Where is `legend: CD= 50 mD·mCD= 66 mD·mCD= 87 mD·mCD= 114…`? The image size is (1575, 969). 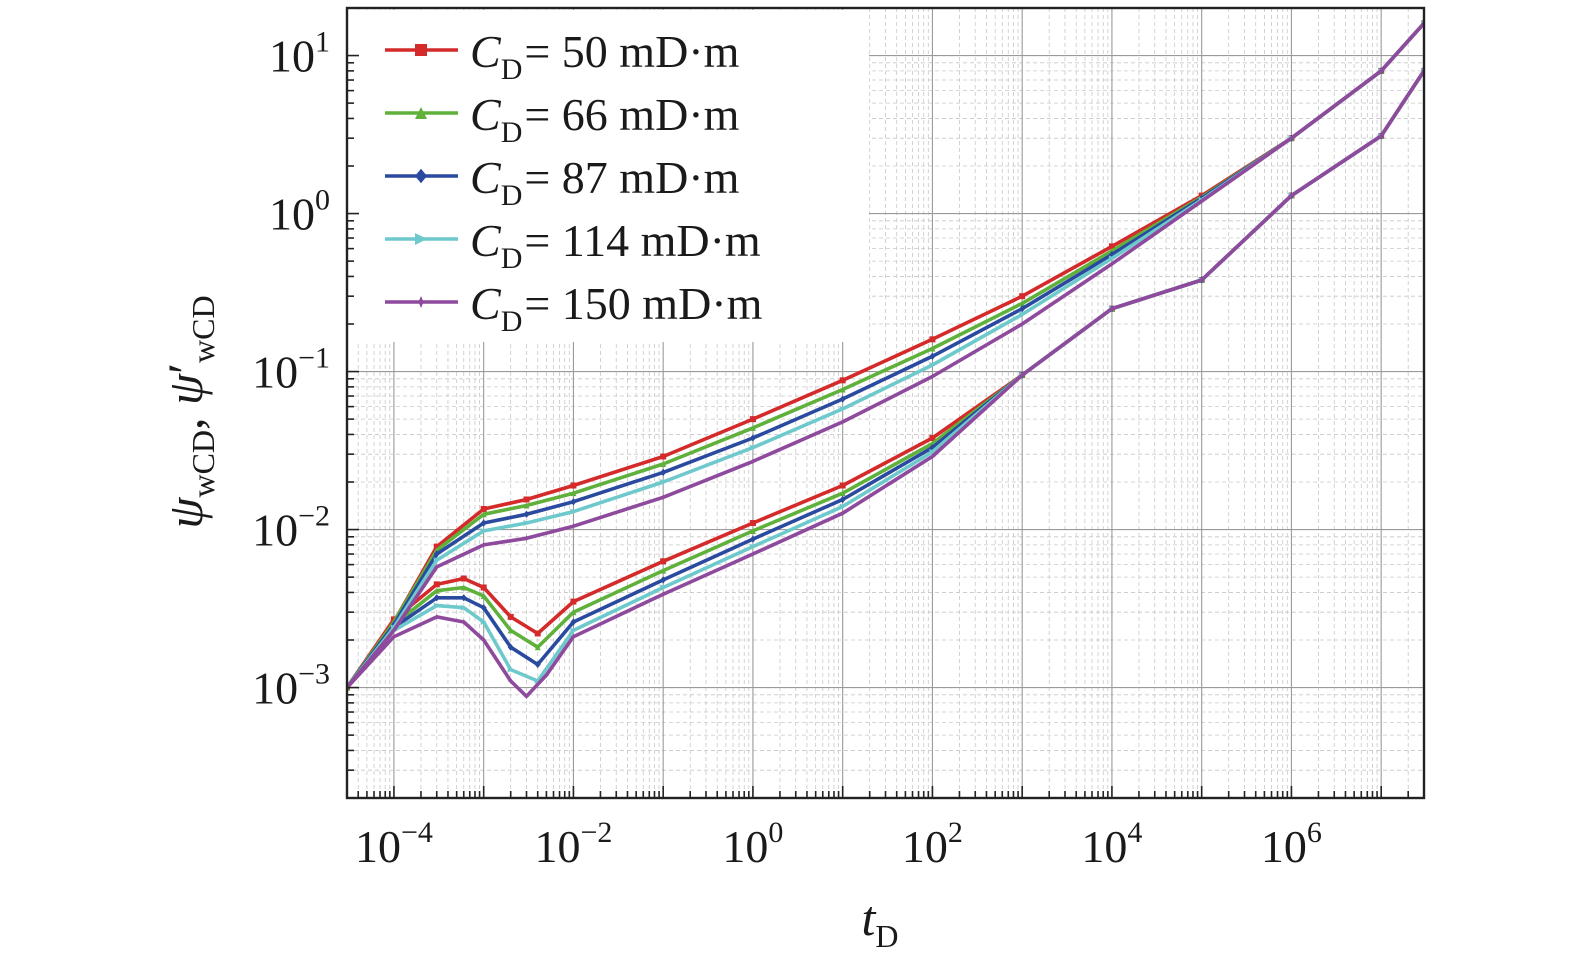 legend: CD= 50 mD·mCD= 66 mD·mCD= 87 mD·mCD= 114… is located at coordinates (574, 182).